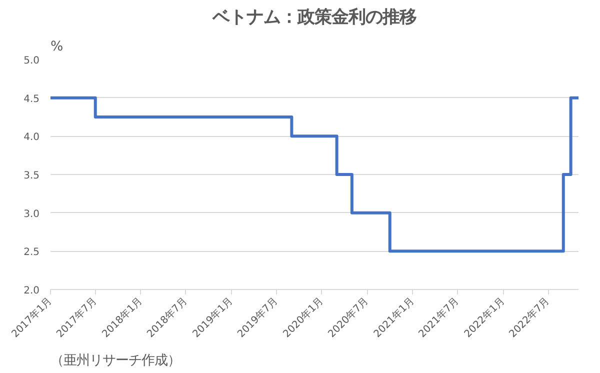  What do you see at coordinates (314, 18) in the screenshot?
I see `chart-title: ベトナム：政策金利の推移` at bounding box center [314, 18].